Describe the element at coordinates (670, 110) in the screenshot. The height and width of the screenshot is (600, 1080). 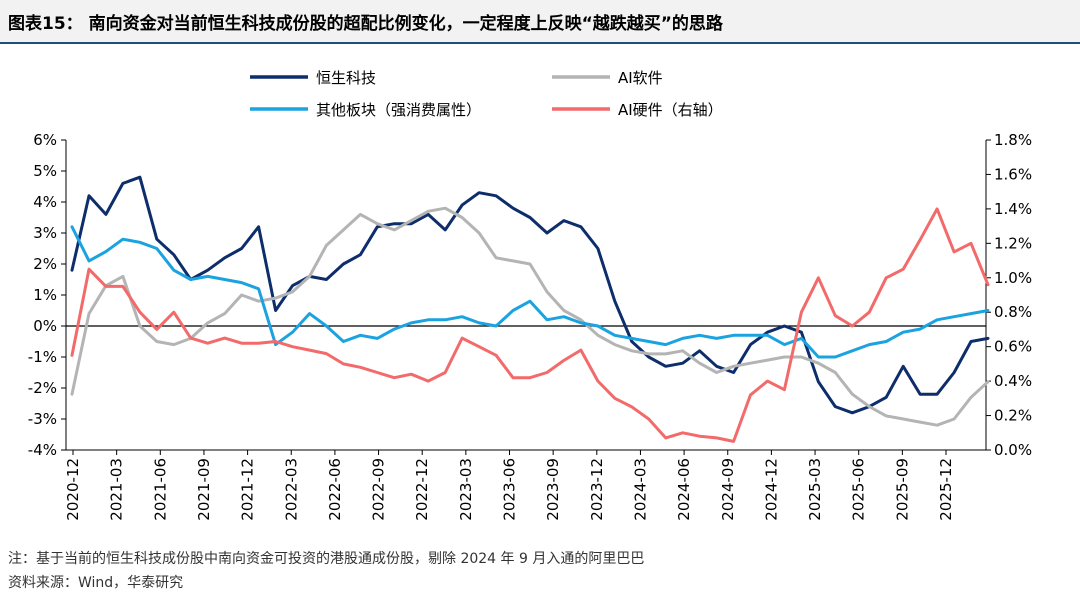
I see `legend-label-3: AI硬件（右轴）` at that location.